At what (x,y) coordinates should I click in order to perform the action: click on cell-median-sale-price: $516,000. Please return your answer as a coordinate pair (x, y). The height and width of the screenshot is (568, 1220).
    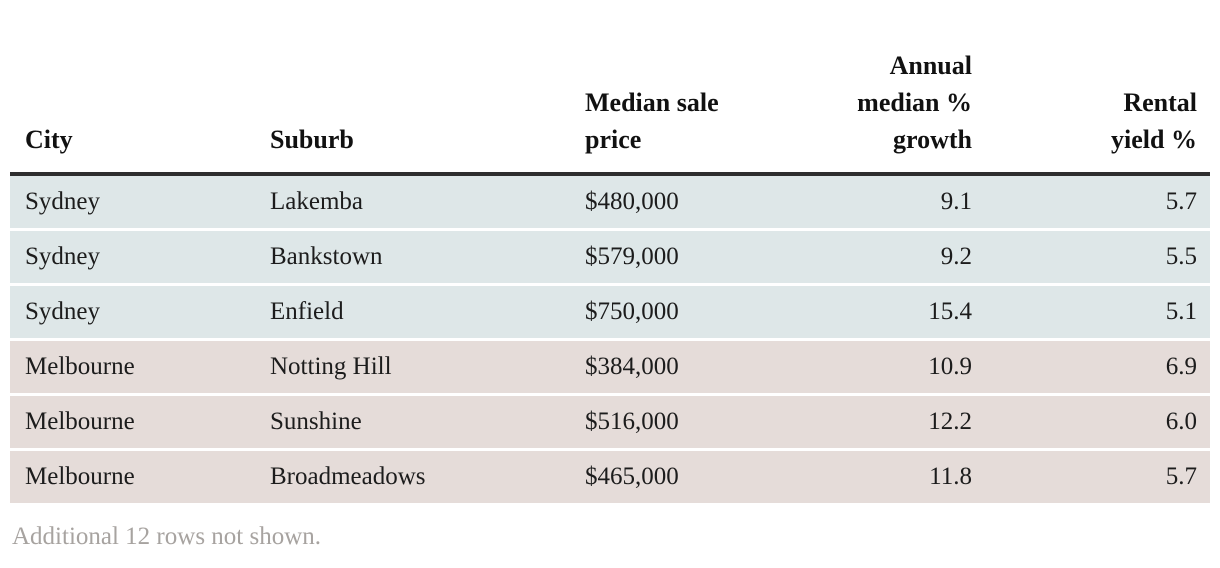
    Looking at the image, I should click on (662, 422).